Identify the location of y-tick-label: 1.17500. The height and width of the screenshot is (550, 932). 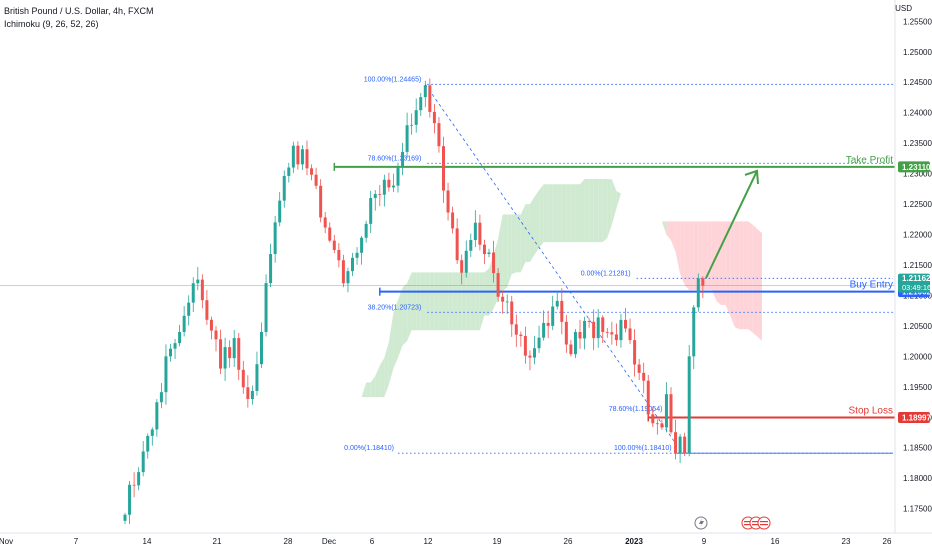
(917, 509).